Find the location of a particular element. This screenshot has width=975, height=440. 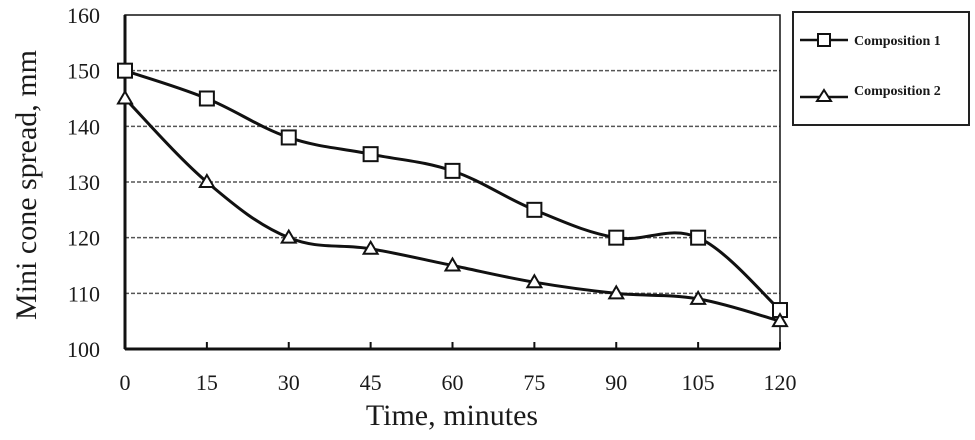

x-tick-label: 60 is located at coordinates (453, 382).